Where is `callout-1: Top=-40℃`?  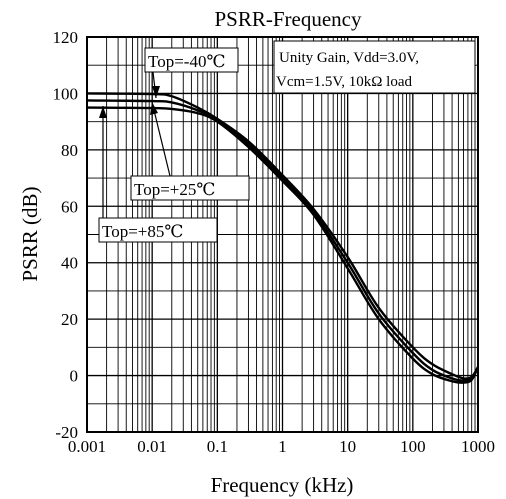
callout-1: Top=-40℃ is located at coordinates (191, 73).